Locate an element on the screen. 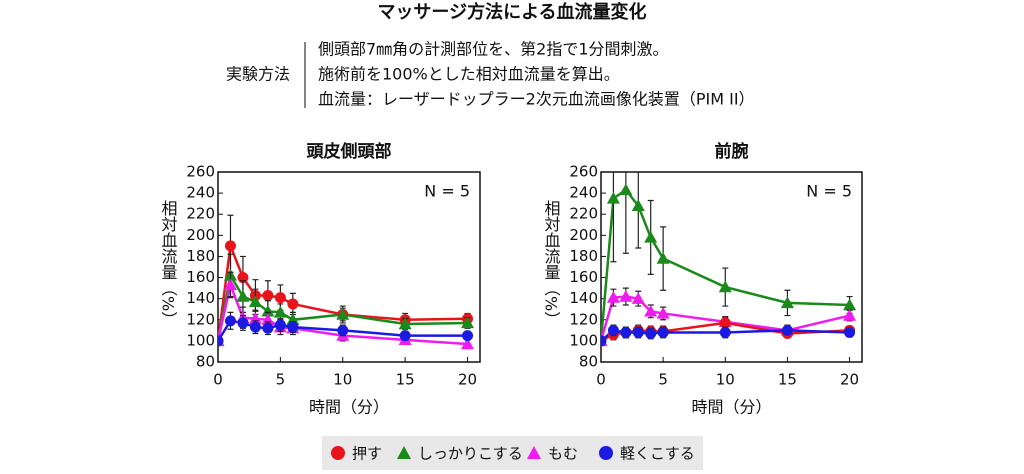 This screenshot has height=474, width=1024. legend-box is located at coordinates (512, 453).